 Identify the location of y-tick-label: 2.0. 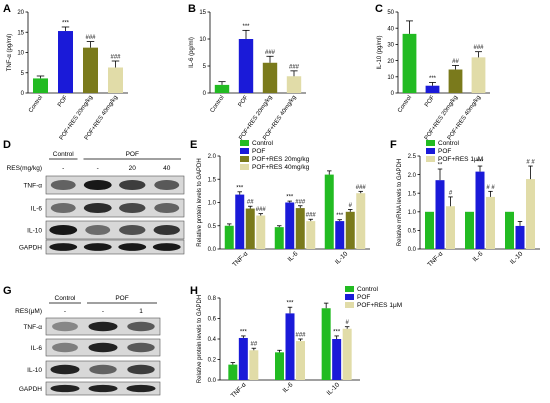
(212, 157).